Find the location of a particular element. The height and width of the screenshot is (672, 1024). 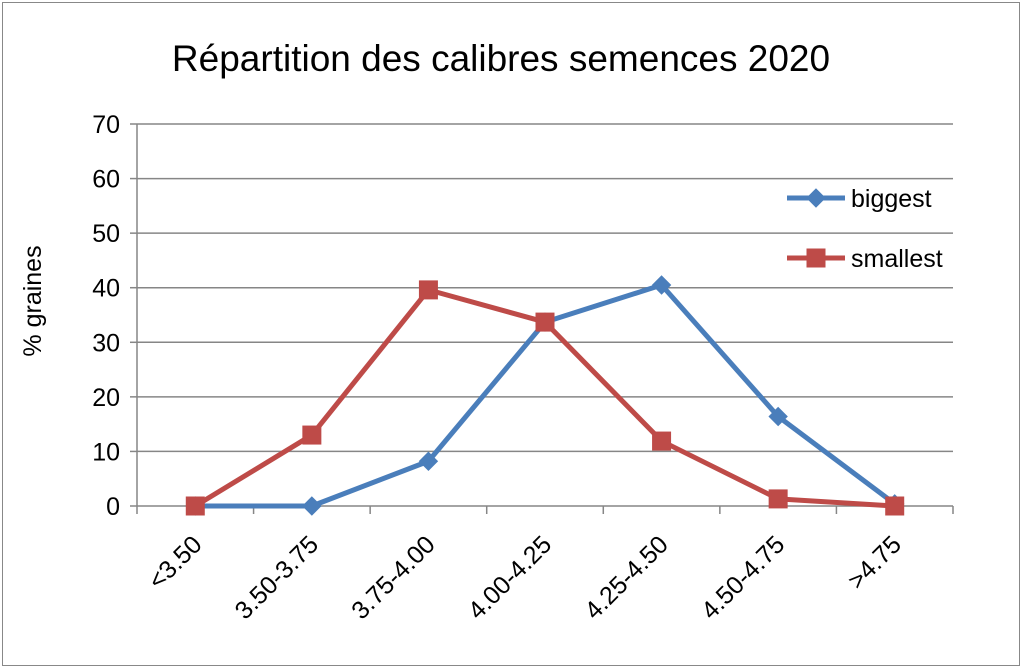

legend-marker-biggest is located at coordinates (816, 198).